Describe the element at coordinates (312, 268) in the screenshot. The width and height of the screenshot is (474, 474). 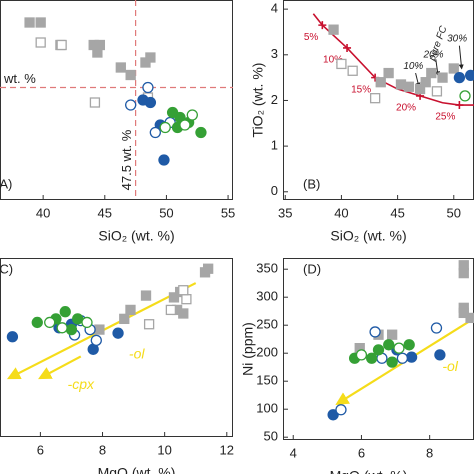
I see `panel-label: (D)` at that location.